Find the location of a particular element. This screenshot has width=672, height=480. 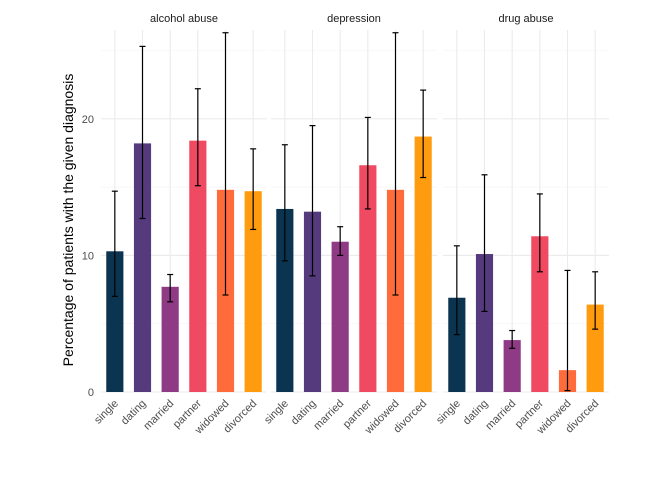

y-tick-label: 0 is located at coordinates (91, 393).